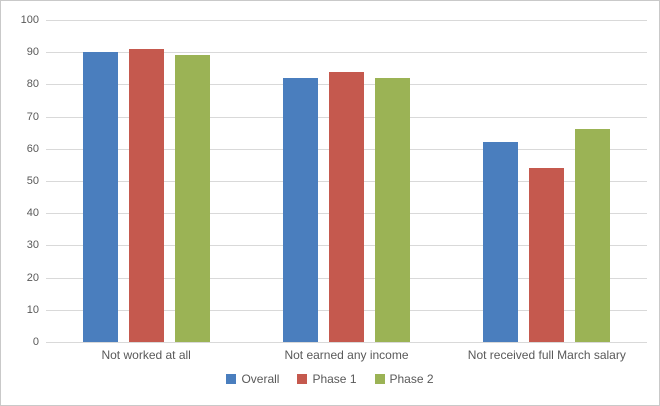 The width and height of the screenshot is (660, 406). Describe the element at coordinates (32, 116) in the screenshot. I see `y-tick-label-70: 70` at that location.